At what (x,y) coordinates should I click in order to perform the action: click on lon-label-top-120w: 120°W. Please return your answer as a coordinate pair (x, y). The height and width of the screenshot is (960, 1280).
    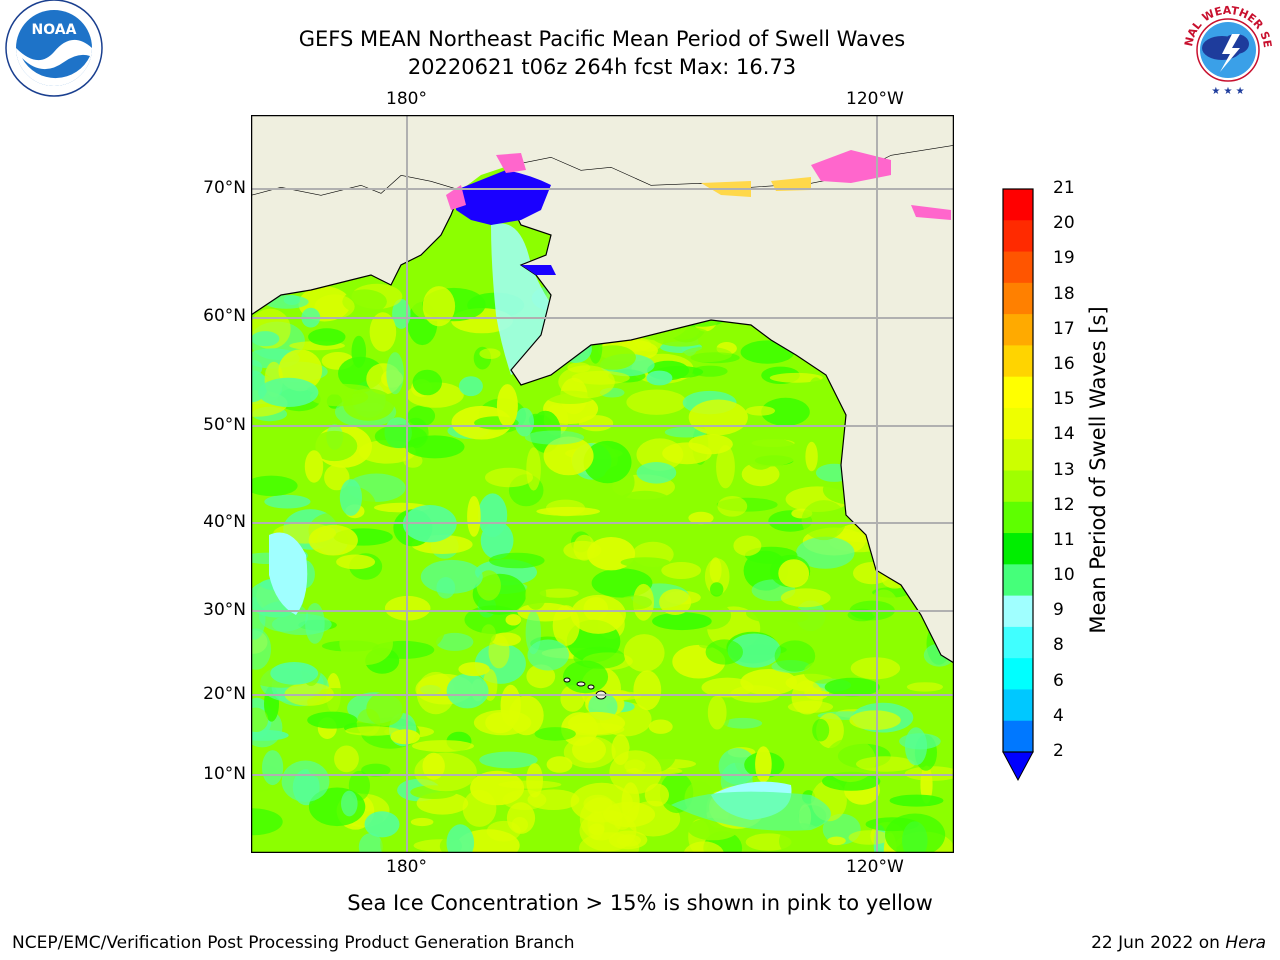
    Looking at the image, I should click on (875, 99).